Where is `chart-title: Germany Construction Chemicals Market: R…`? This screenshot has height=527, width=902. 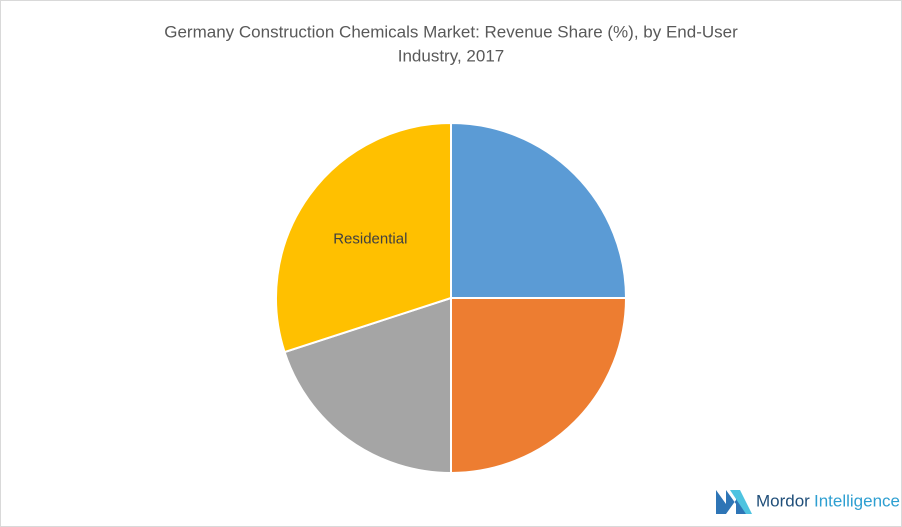 chart-title: Germany Construction Chemicals Market: R… is located at coordinates (451, 31).